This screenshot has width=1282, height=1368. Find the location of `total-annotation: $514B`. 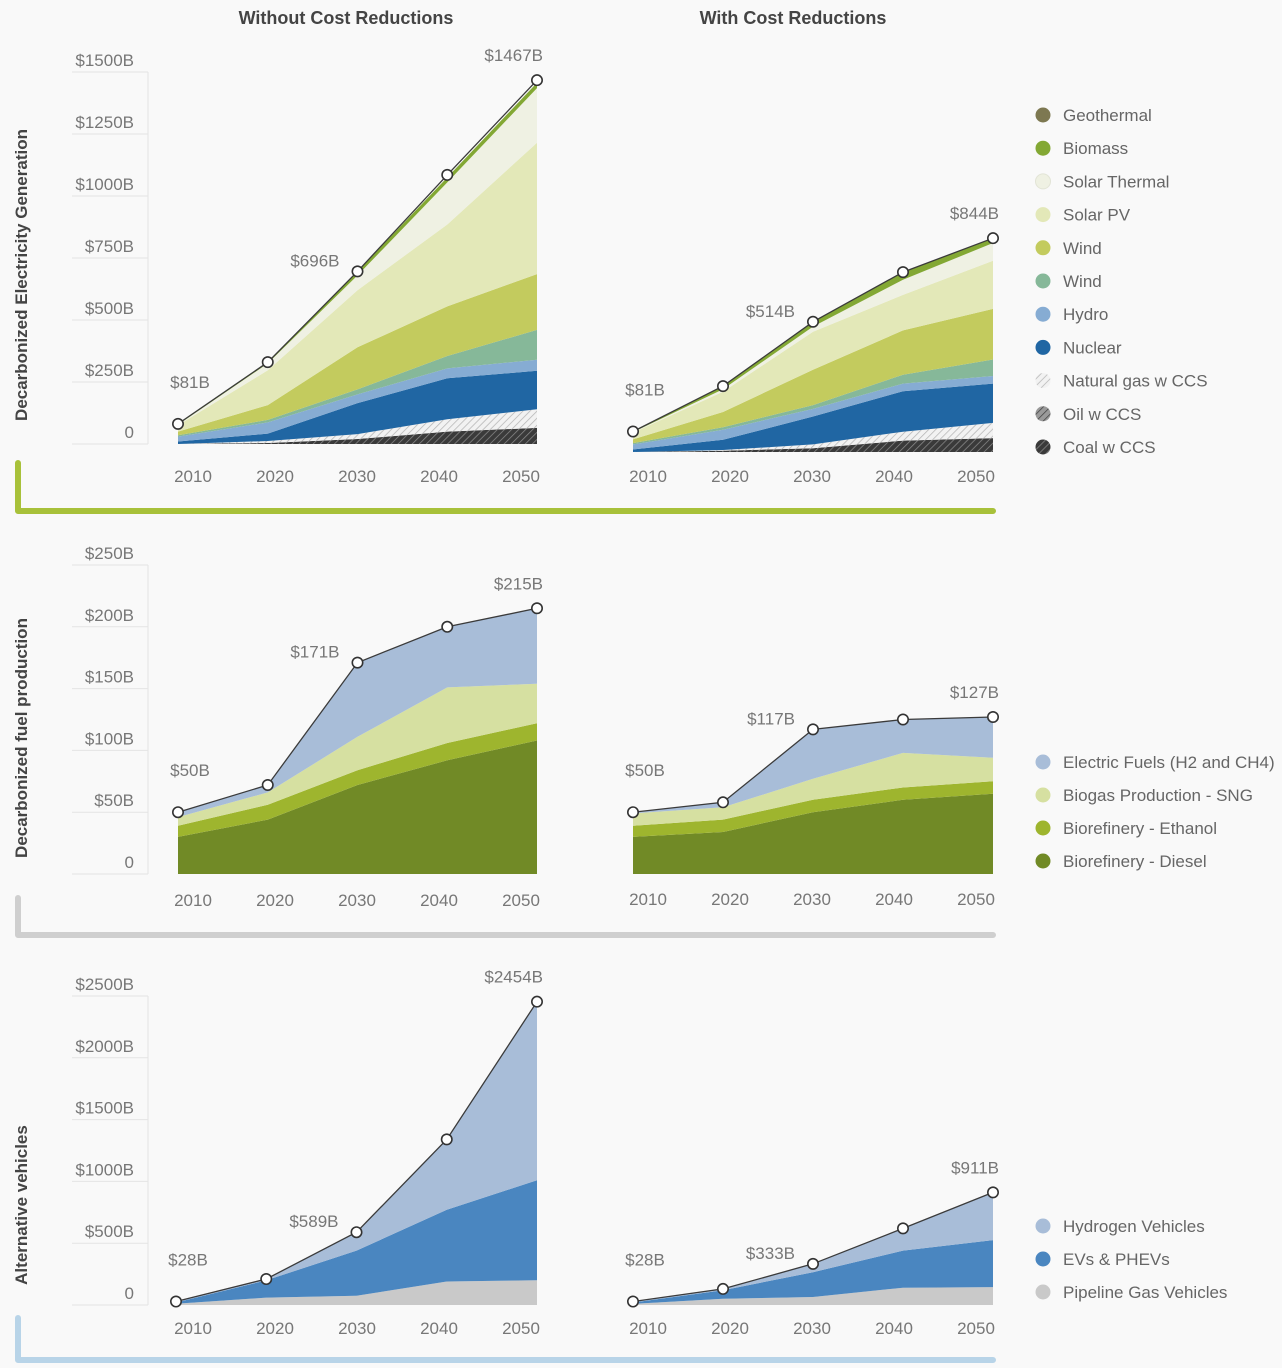

total-annotation: $514B is located at coordinates (770, 311).